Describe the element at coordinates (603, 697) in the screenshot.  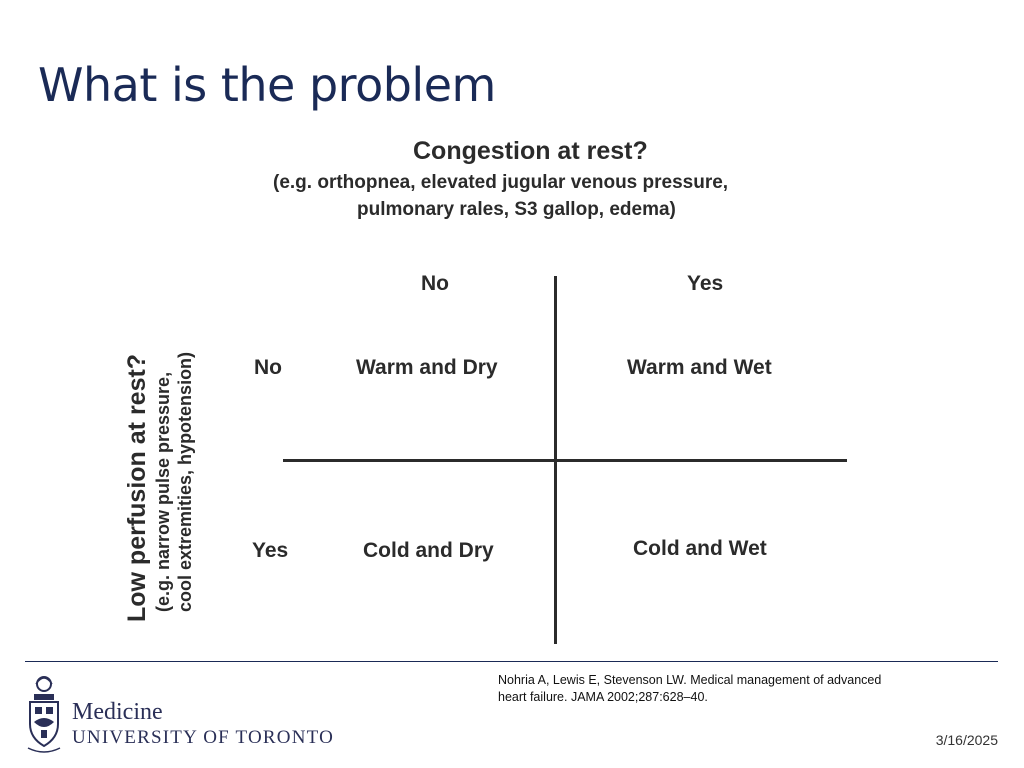
I see `citation-line2: heart failure. JAMA 2002;287:628–40.` at that location.